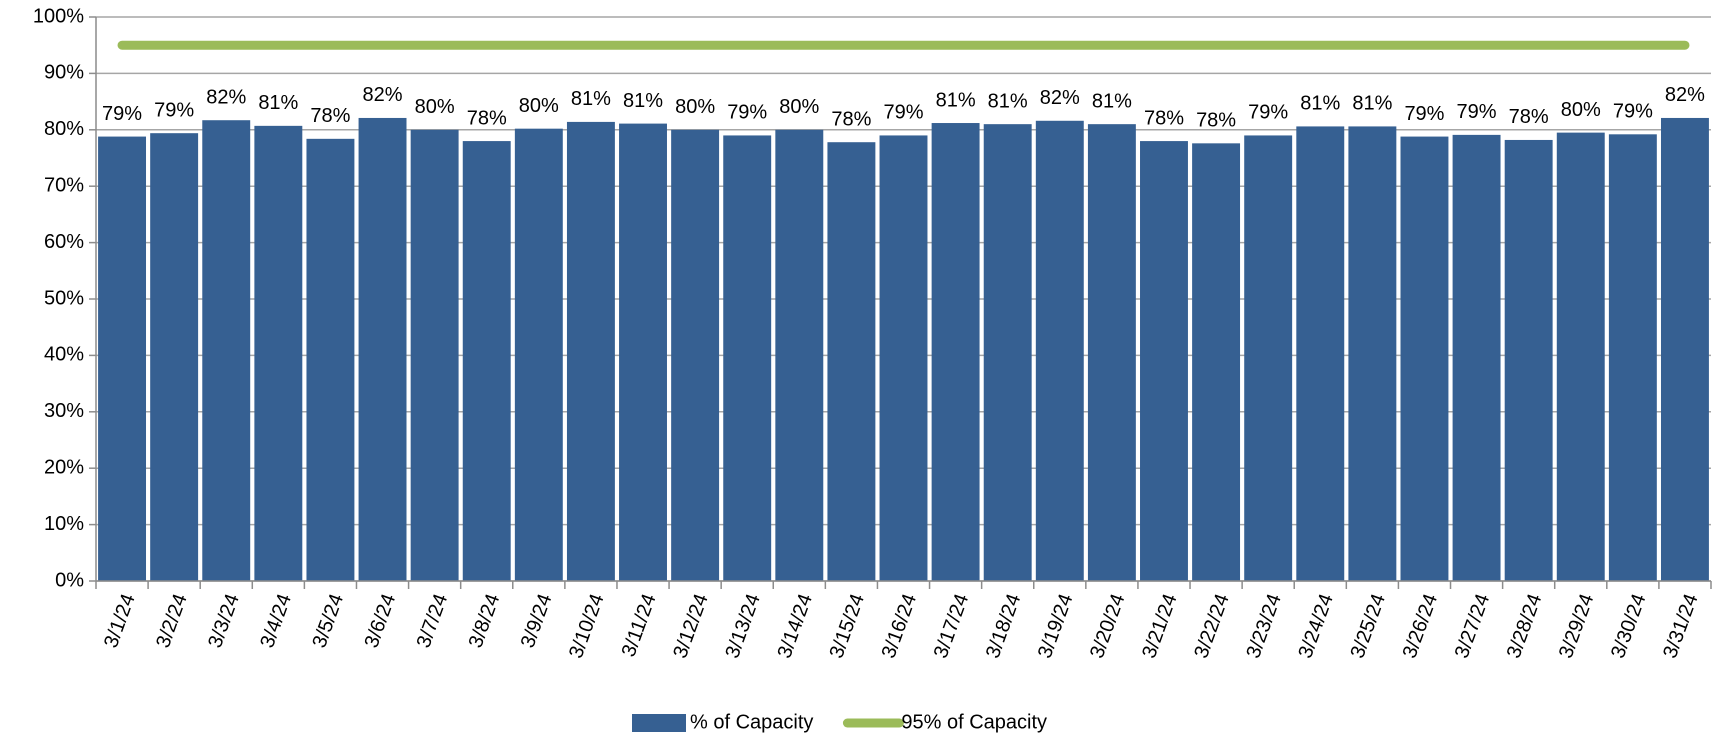 The image size is (1723, 736). I want to click on y-tick-label: 10%, so click(64, 524).